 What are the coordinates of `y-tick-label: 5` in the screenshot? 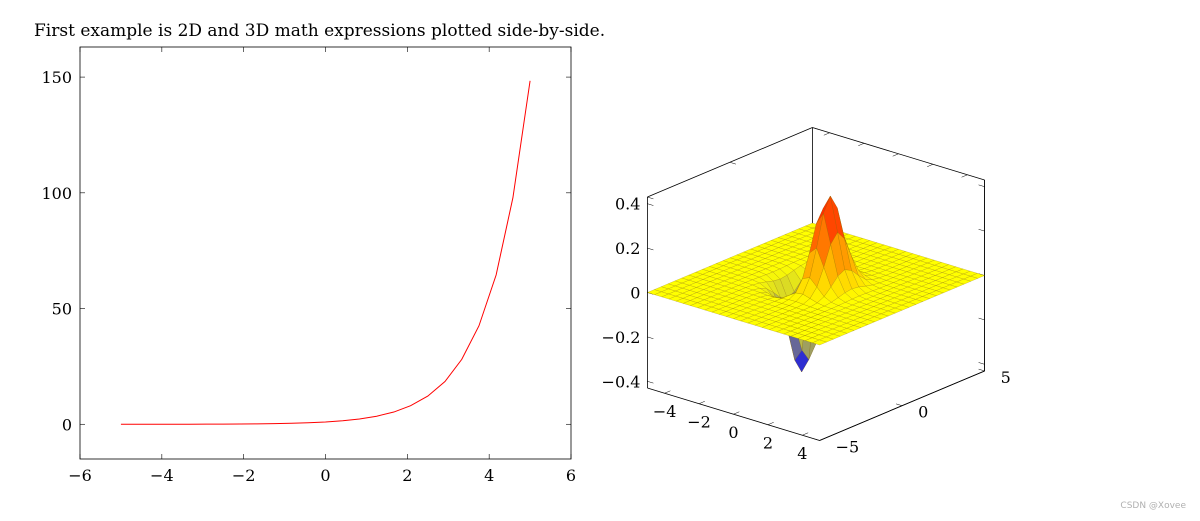 It's located at (1006, 377).